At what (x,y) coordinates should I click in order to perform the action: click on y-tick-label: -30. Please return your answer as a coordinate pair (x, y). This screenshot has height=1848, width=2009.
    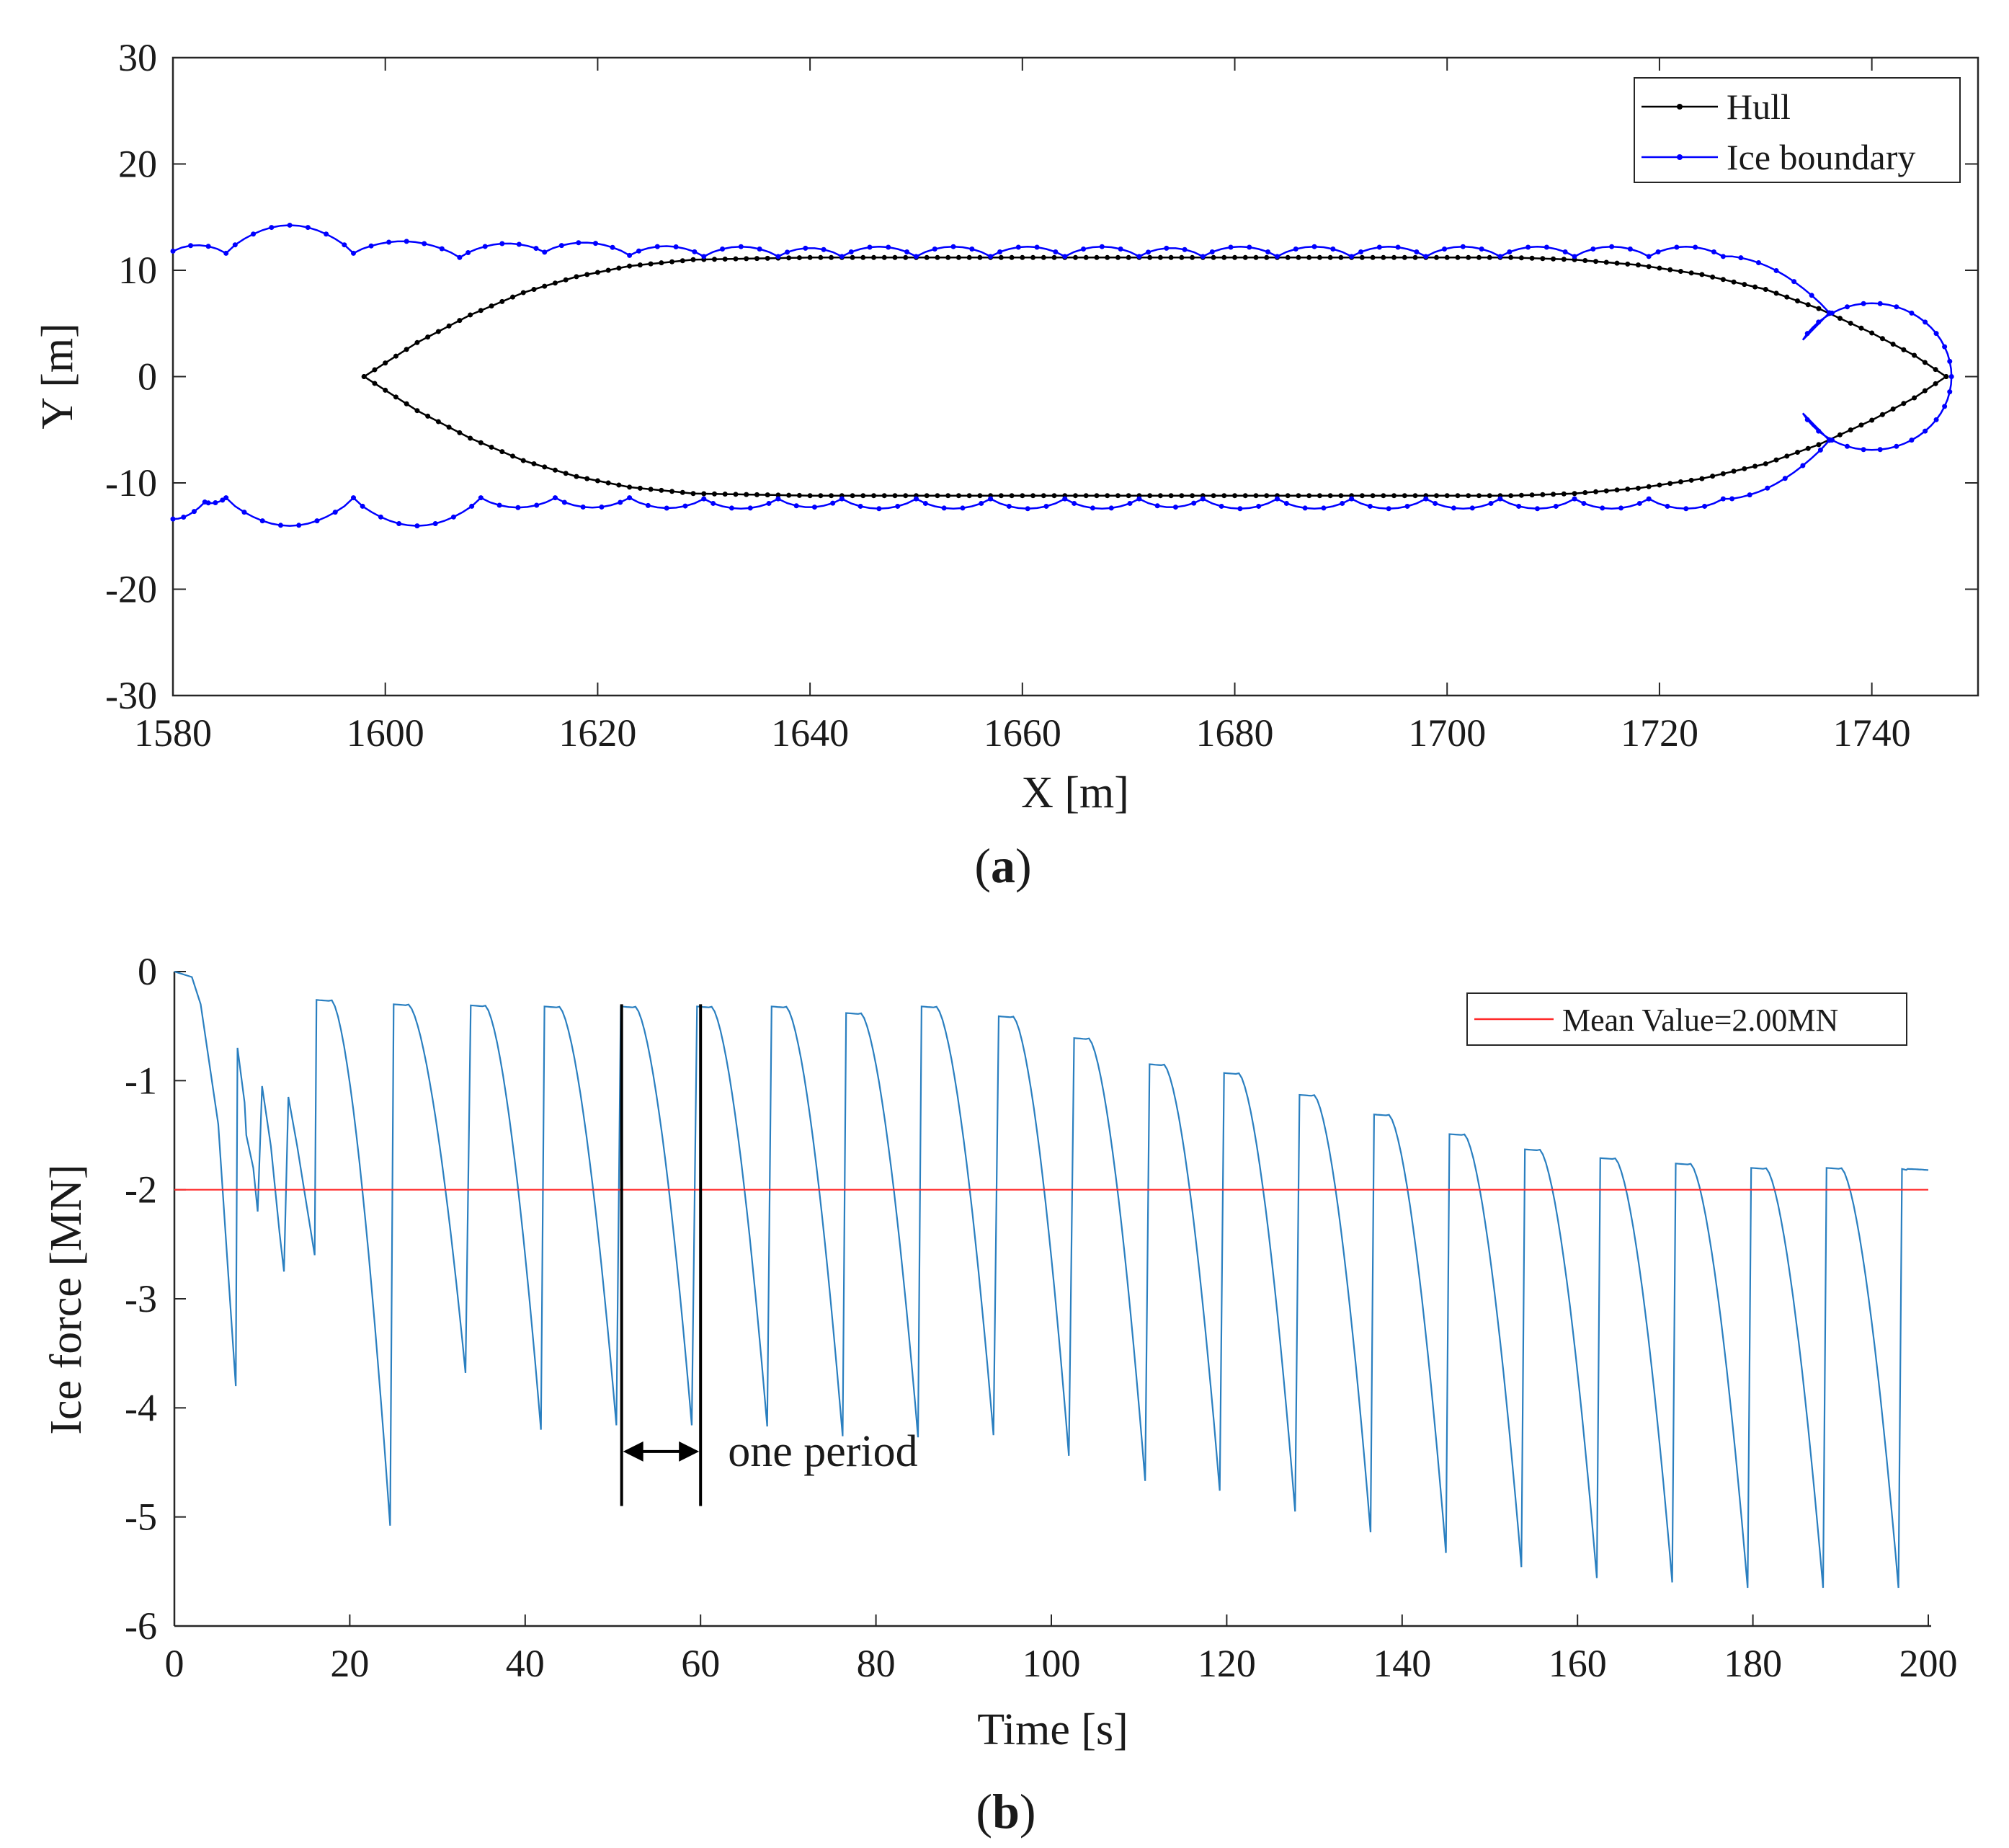
    Looking at the image, I should click on (131, 695).